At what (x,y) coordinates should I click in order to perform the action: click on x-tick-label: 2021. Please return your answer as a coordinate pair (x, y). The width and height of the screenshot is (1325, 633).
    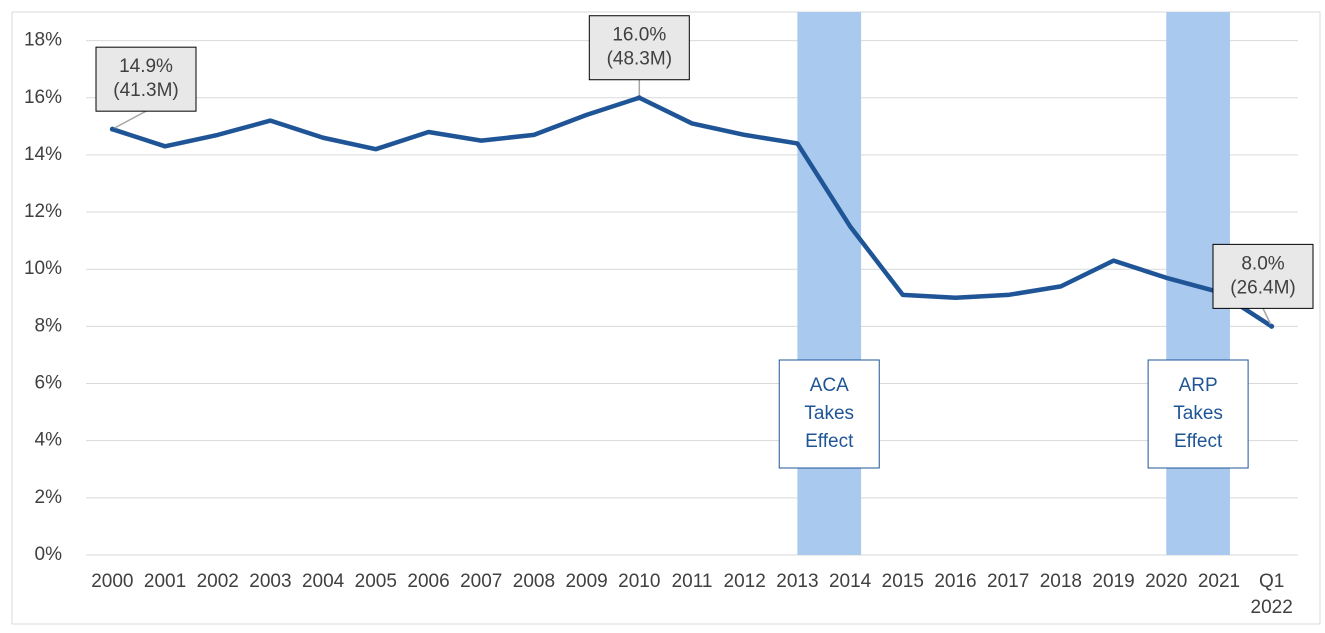
    Looking at the image, I should click on (1219, 581).